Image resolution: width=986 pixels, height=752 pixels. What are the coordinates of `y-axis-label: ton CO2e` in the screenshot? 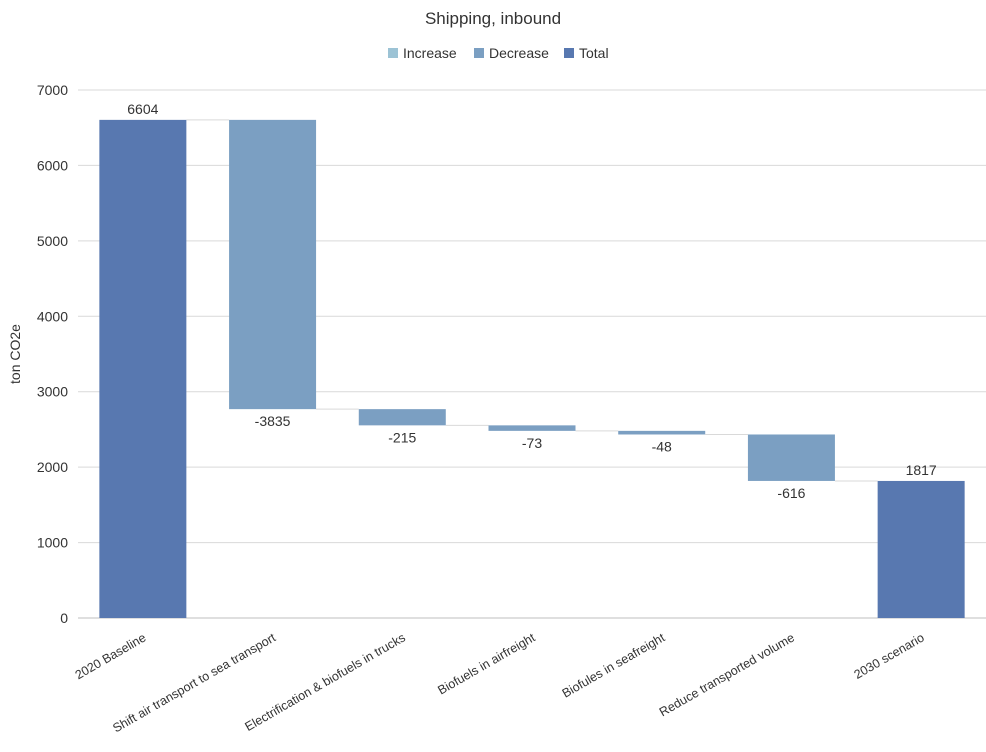 It's located at (15, 354).